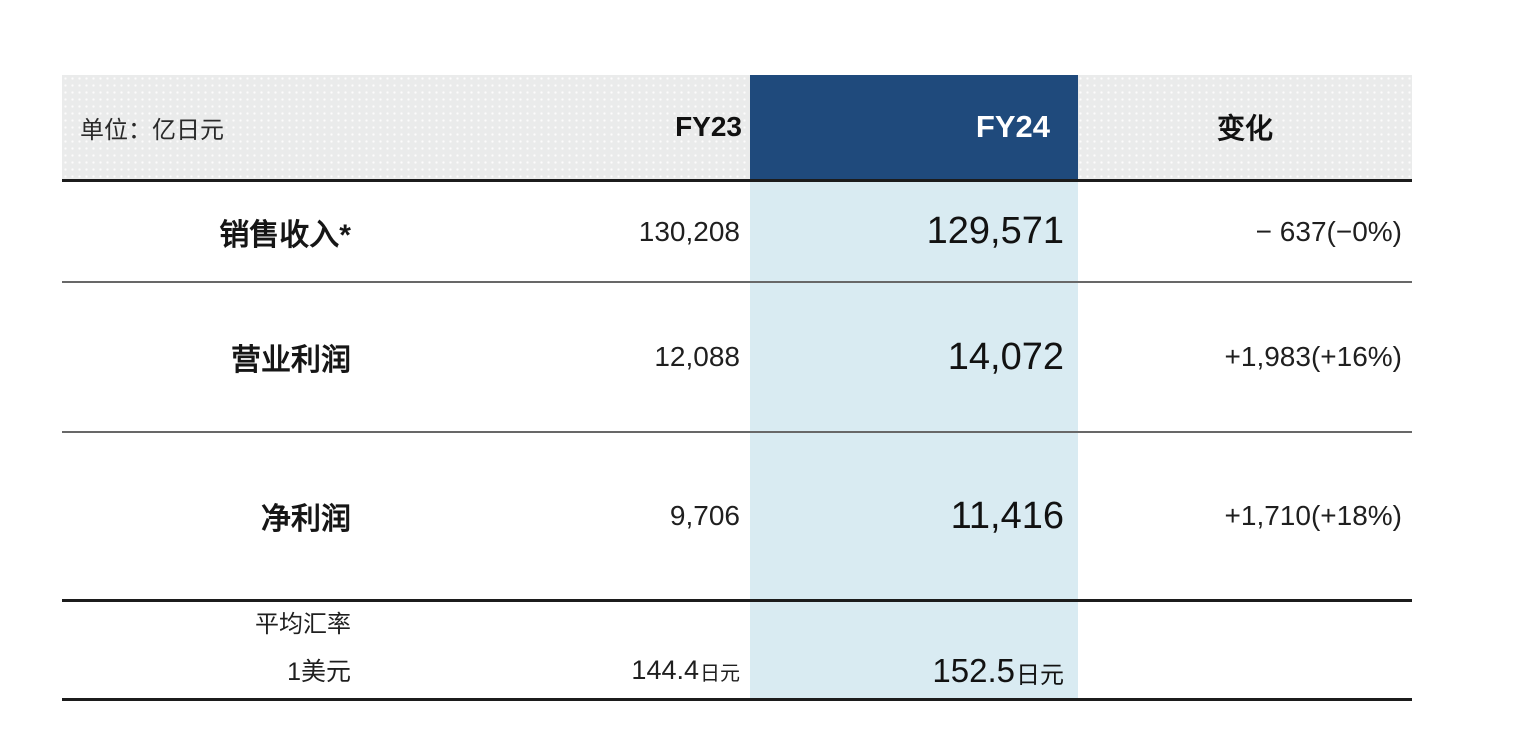 This screenshot has height=755, width=1520. I want to click on sales-revenue-fy24-value: 129,571, so click(995, 231).